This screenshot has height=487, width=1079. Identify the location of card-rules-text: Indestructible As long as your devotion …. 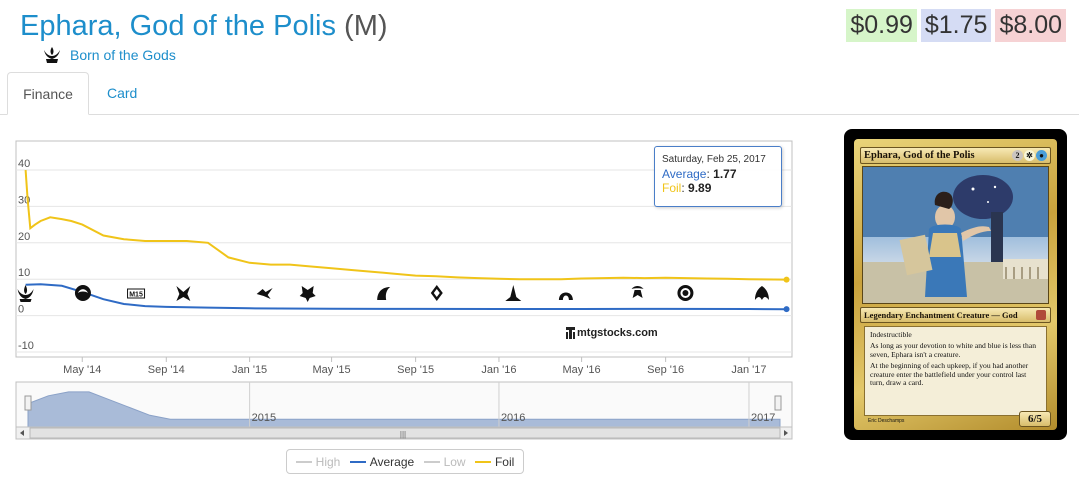
(955, 371).